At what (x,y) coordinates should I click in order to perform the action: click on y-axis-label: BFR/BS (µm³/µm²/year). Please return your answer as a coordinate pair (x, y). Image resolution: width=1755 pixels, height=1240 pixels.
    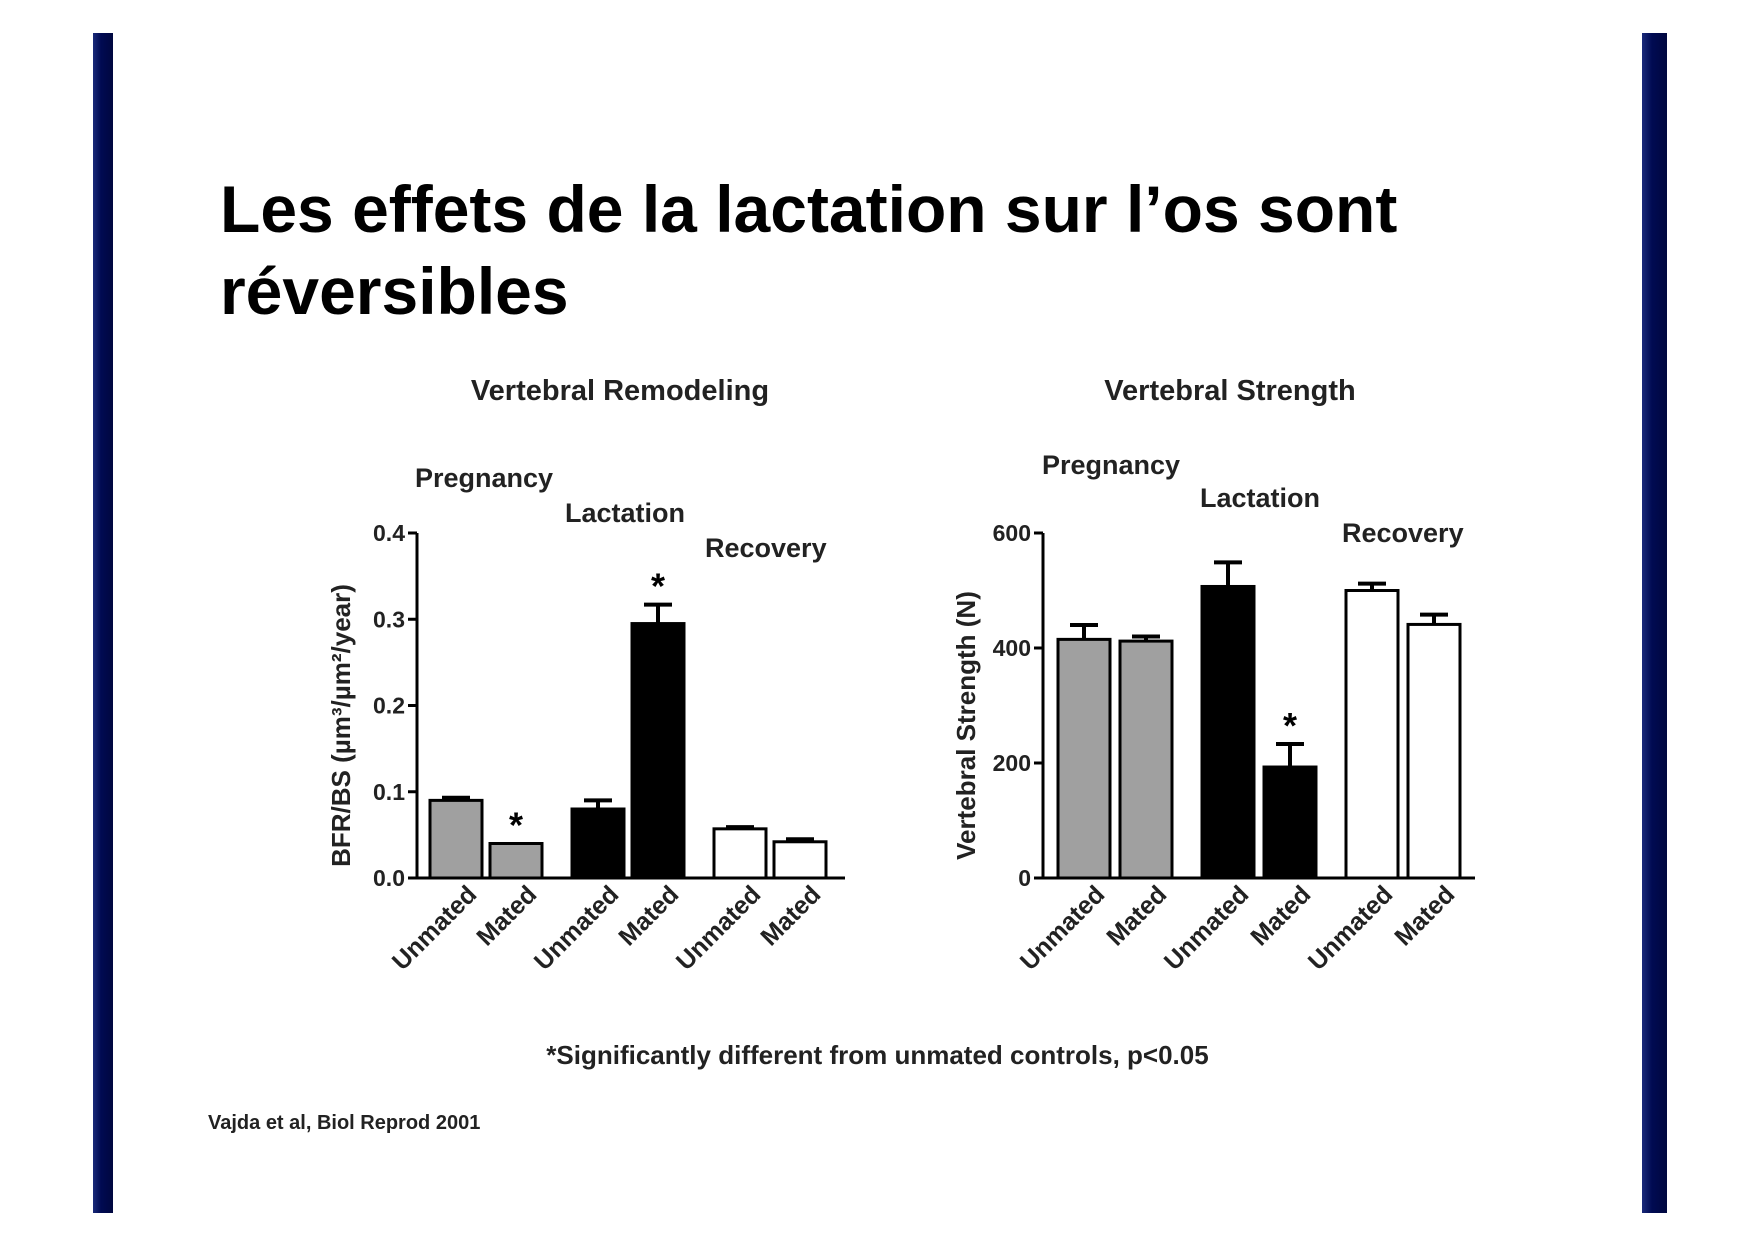
    Looking at the image, I should click on (341, 725).